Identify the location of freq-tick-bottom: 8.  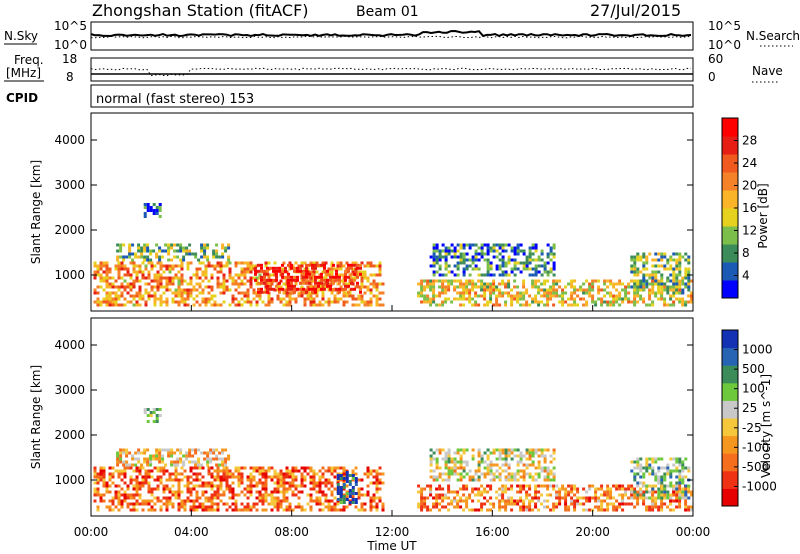
(70, 77).